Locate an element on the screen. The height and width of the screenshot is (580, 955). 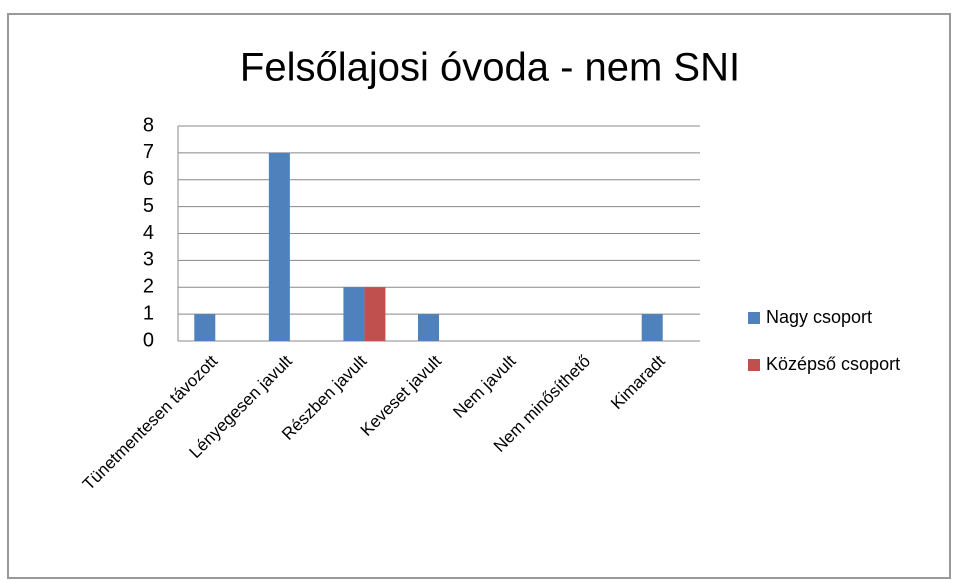
y-tick-label: 1 is located at coordinates (148, 313).